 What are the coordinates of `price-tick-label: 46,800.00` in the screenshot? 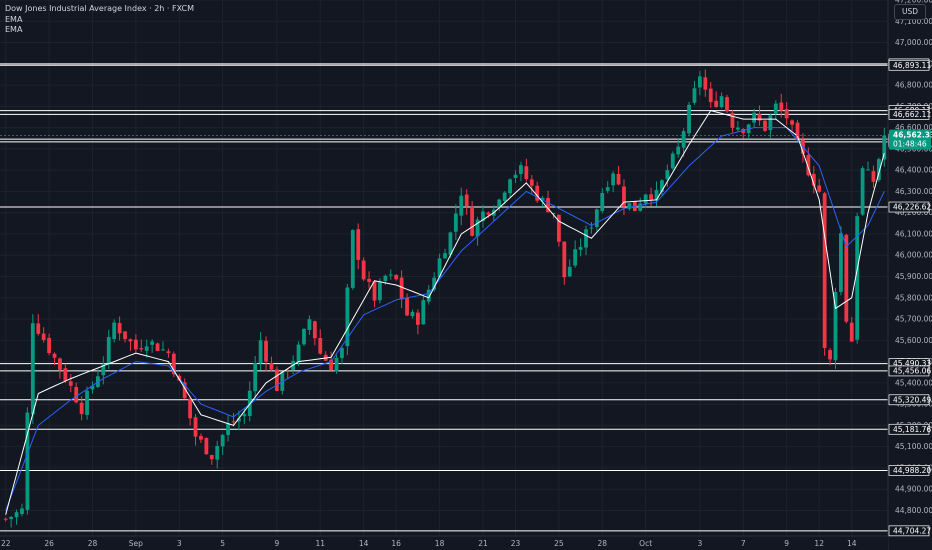 It's located at (913, 85).